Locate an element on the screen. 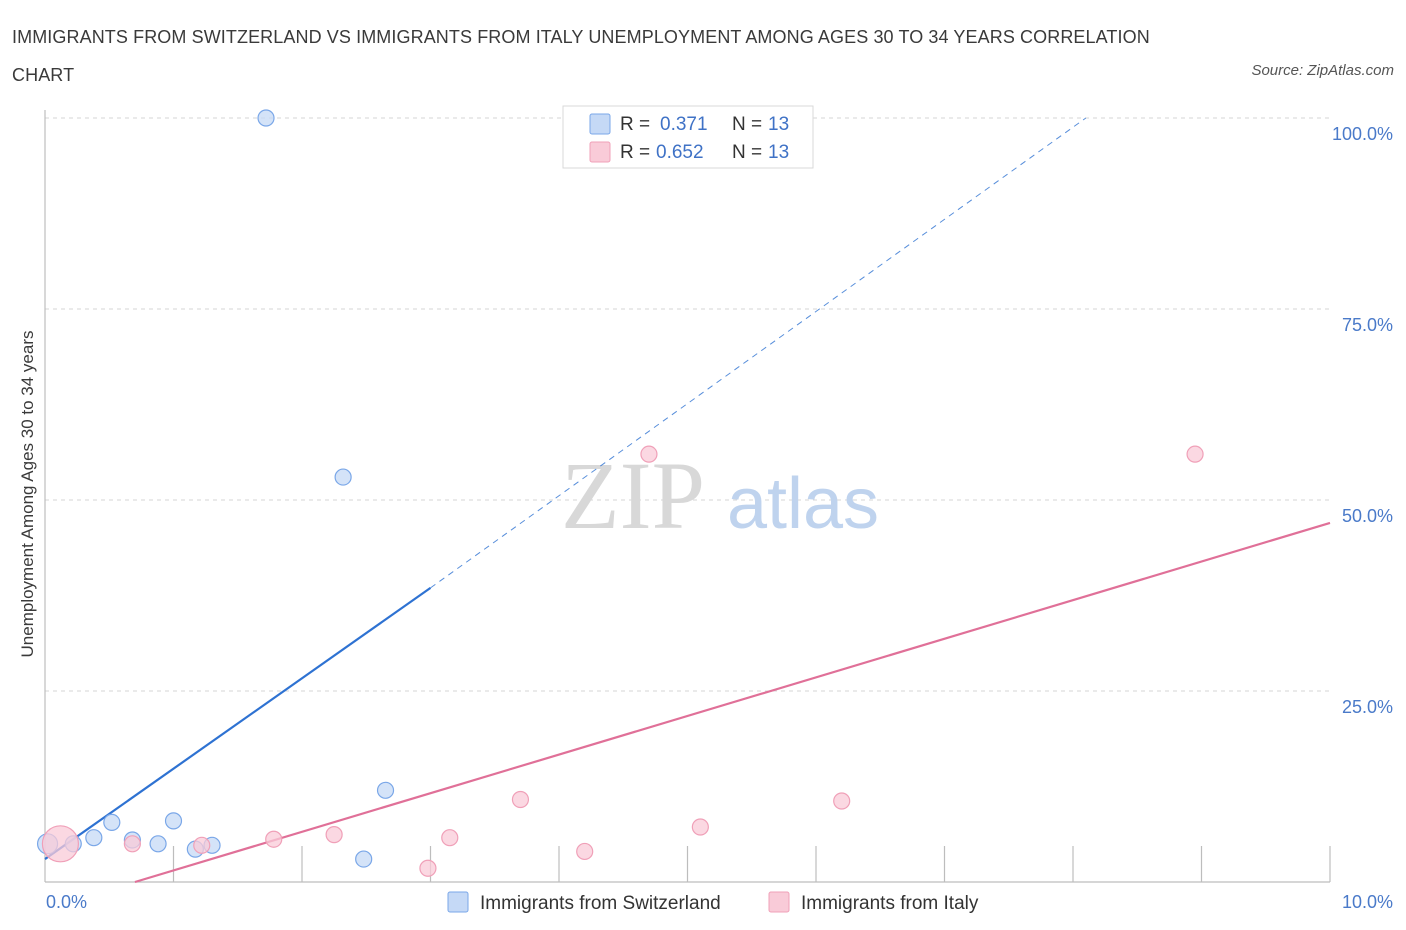 Image resolution: width=1406 pixels, height=930 pixels. y-tick-label-3: 100.0% is located at coordinates (1362, 134).